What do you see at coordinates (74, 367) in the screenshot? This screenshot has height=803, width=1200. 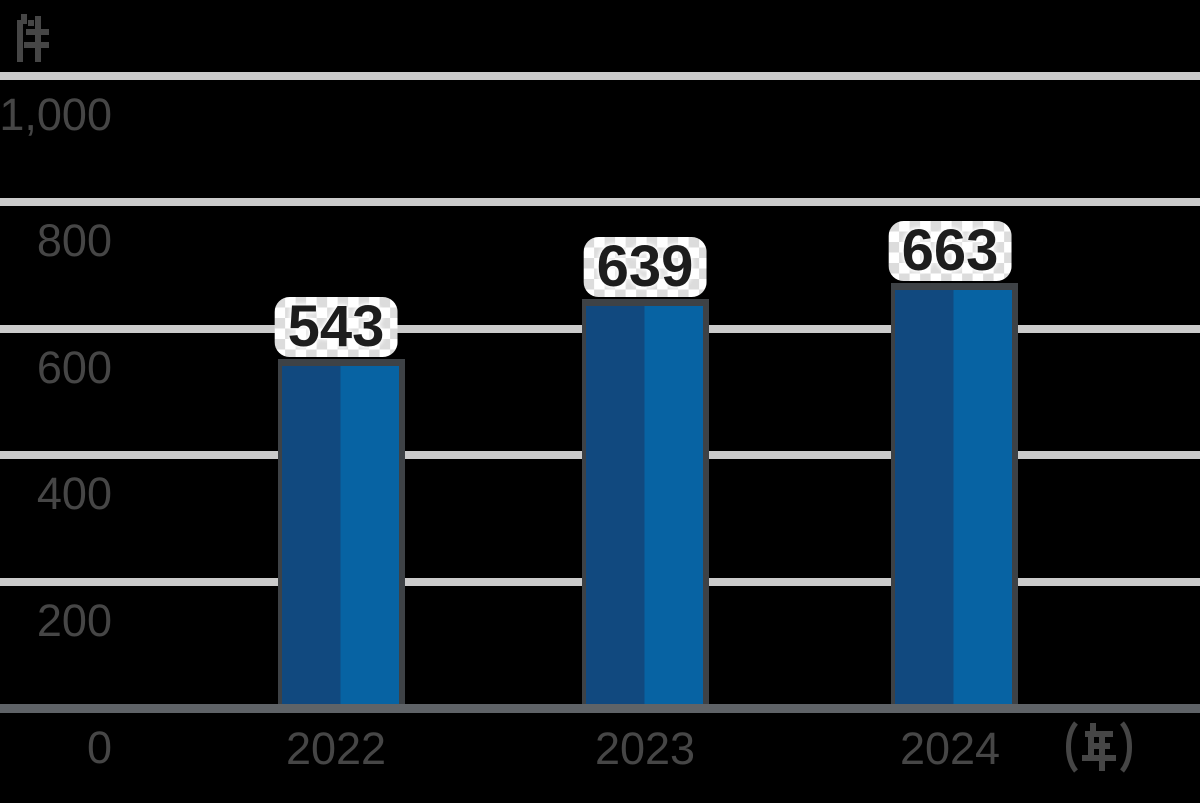 I see `y-tick-label-600: 600` at bounding box center [74, 367].